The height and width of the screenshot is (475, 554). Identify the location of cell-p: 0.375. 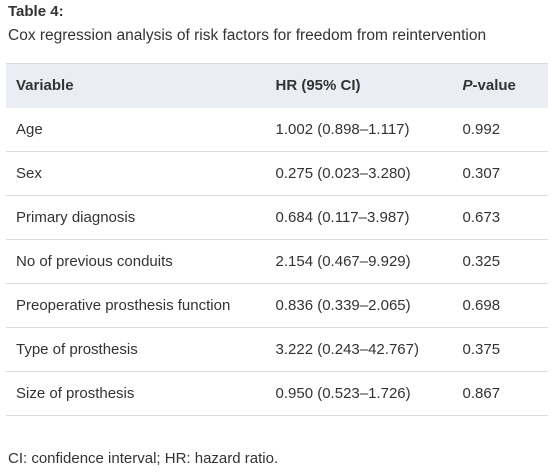
(481, 349).